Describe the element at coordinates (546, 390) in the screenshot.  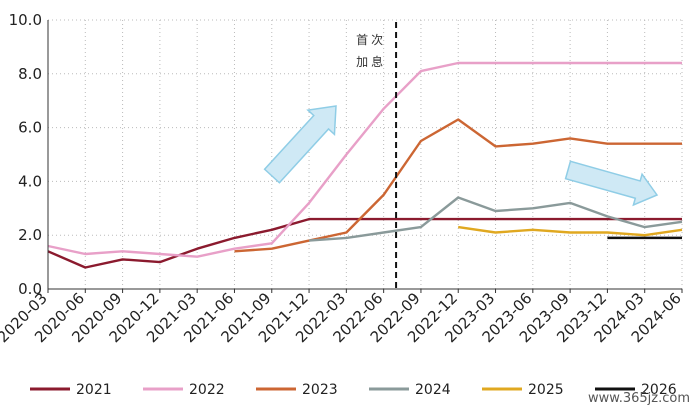
I see `legend-label-2025: 2025` at that location.